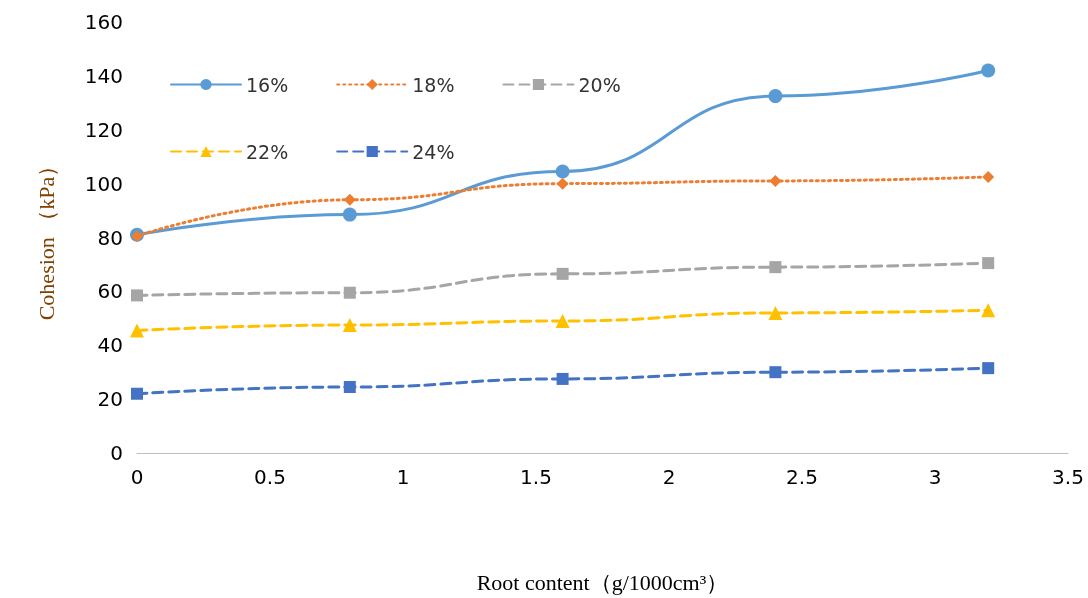  What do you see at coordinates (1068, 477) in the screenshot?
I see `x-tick-label: 3.5` at bounding box center [1068, 477].